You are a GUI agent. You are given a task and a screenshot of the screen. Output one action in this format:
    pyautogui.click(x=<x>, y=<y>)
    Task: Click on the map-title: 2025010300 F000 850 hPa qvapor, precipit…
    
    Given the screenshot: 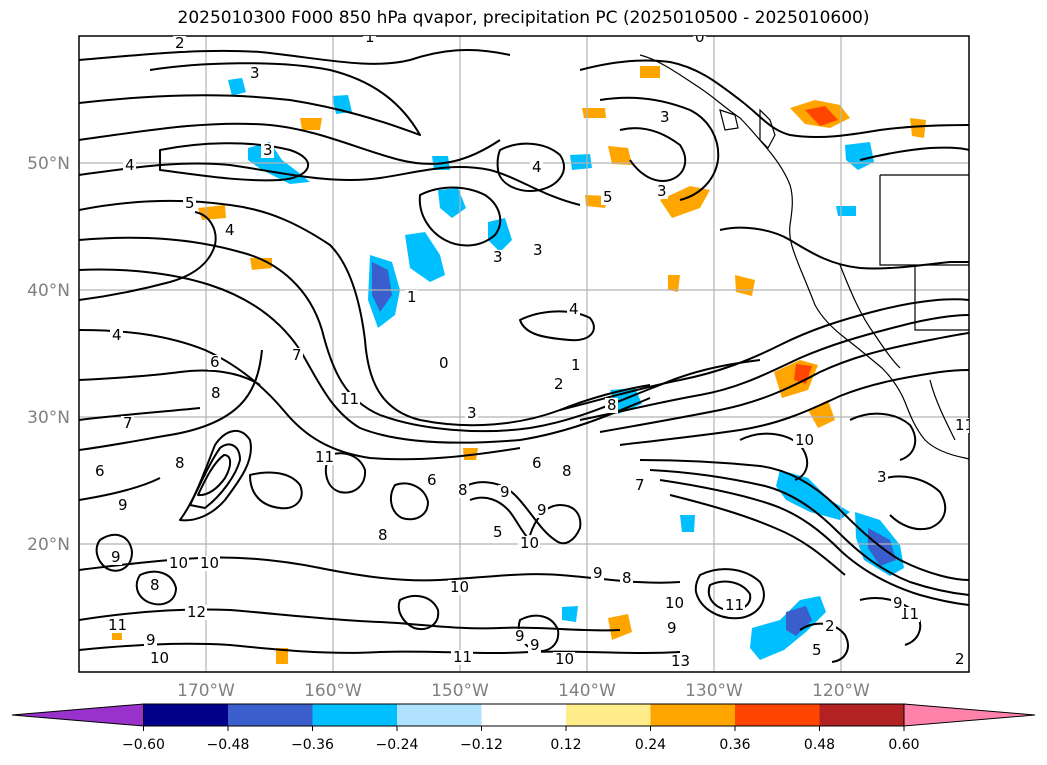 What is the action you would take?
    pyautogui.click(x=523, y=18)
    